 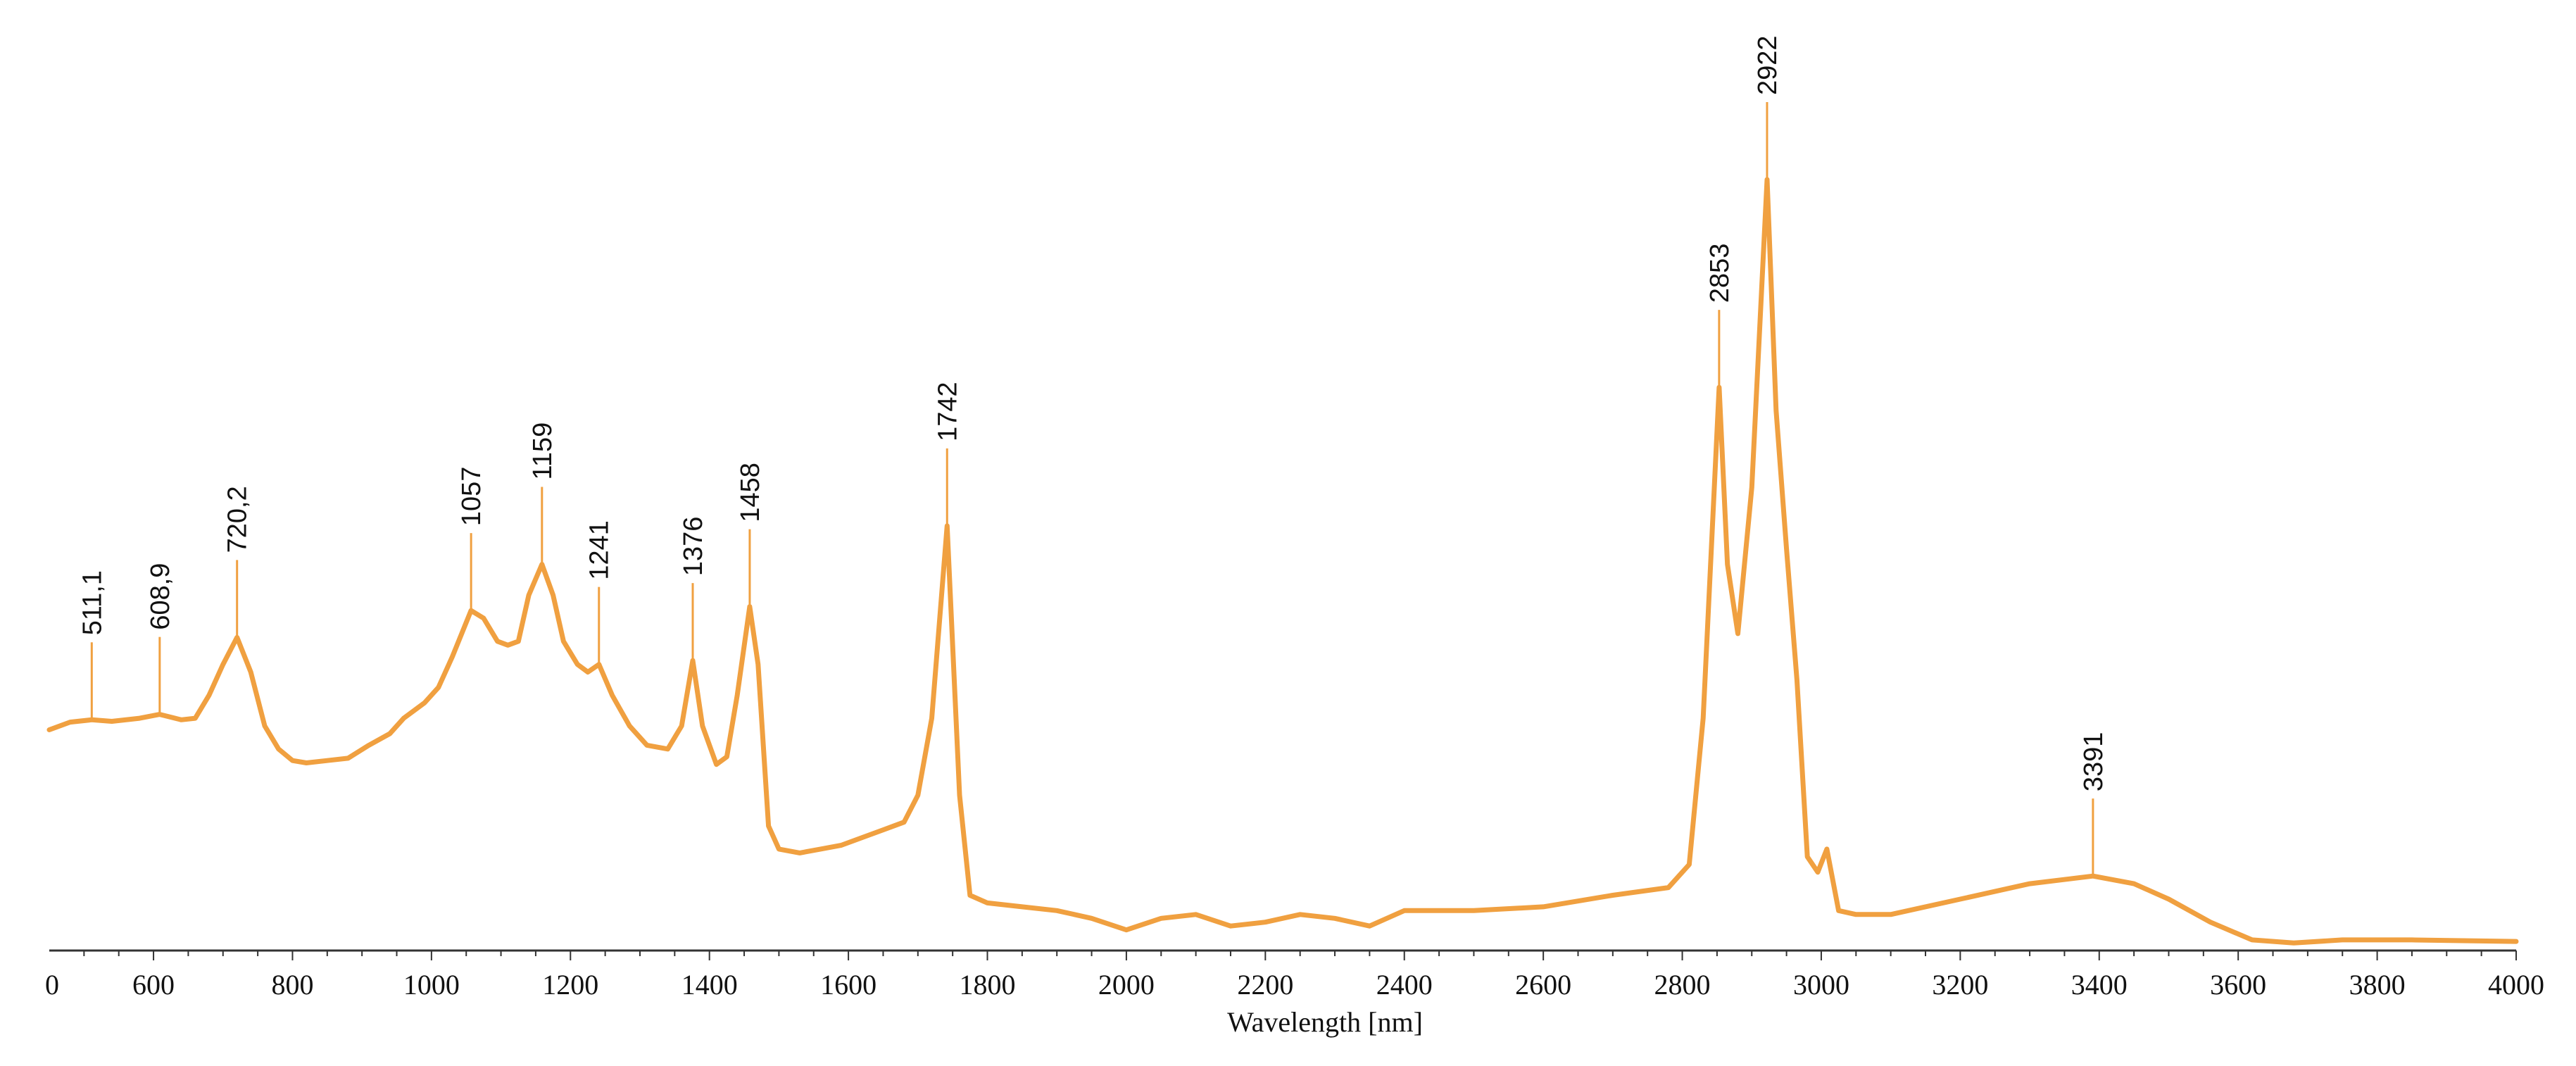 I want to click on peak-label: 3391, so click(x=2094, y=762).